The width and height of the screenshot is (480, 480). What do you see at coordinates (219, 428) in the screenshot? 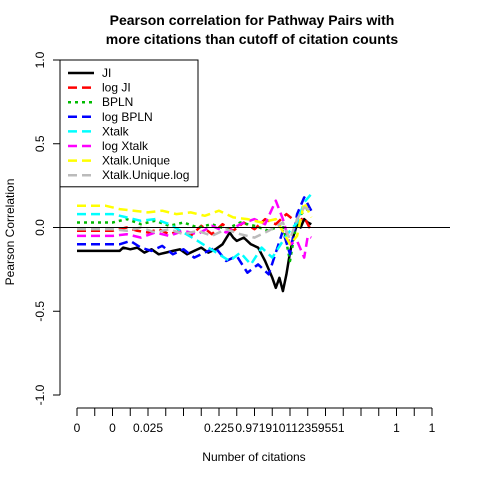
I see `x-tick-label: 0.225` at bounding box center [219, 428].